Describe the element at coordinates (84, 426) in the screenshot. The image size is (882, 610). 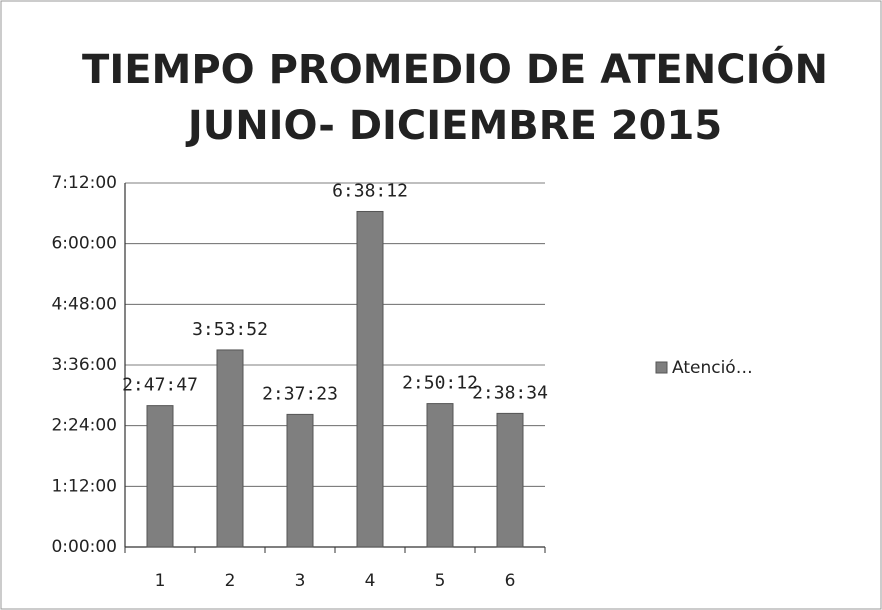
I see `y-tick-label: 2:24:00` at that location.